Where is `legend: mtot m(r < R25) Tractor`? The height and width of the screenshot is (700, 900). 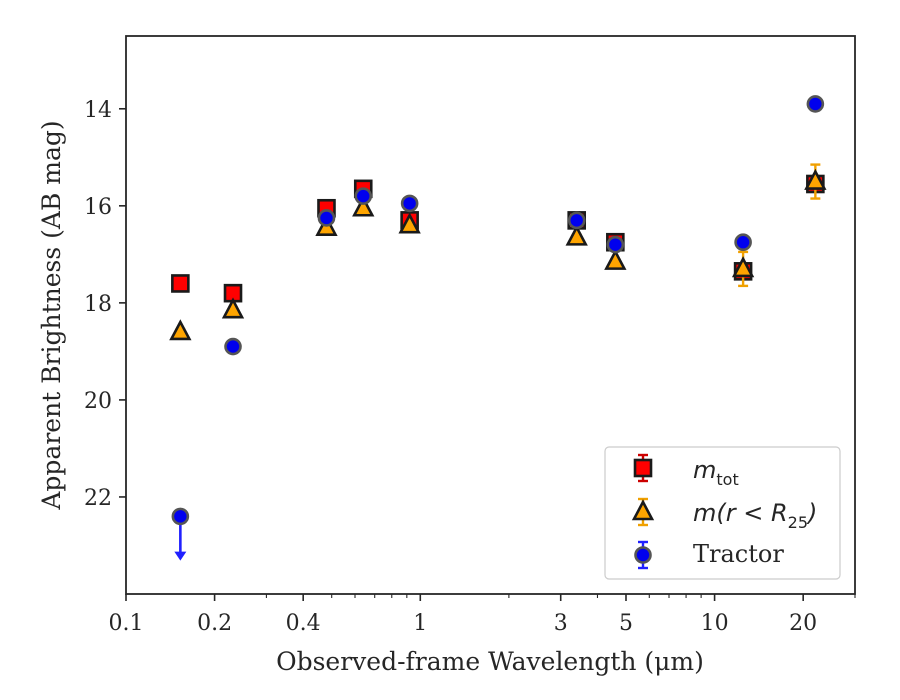 legend: mtot m(r < R25) Tractor is located at coordinates (722, 513).